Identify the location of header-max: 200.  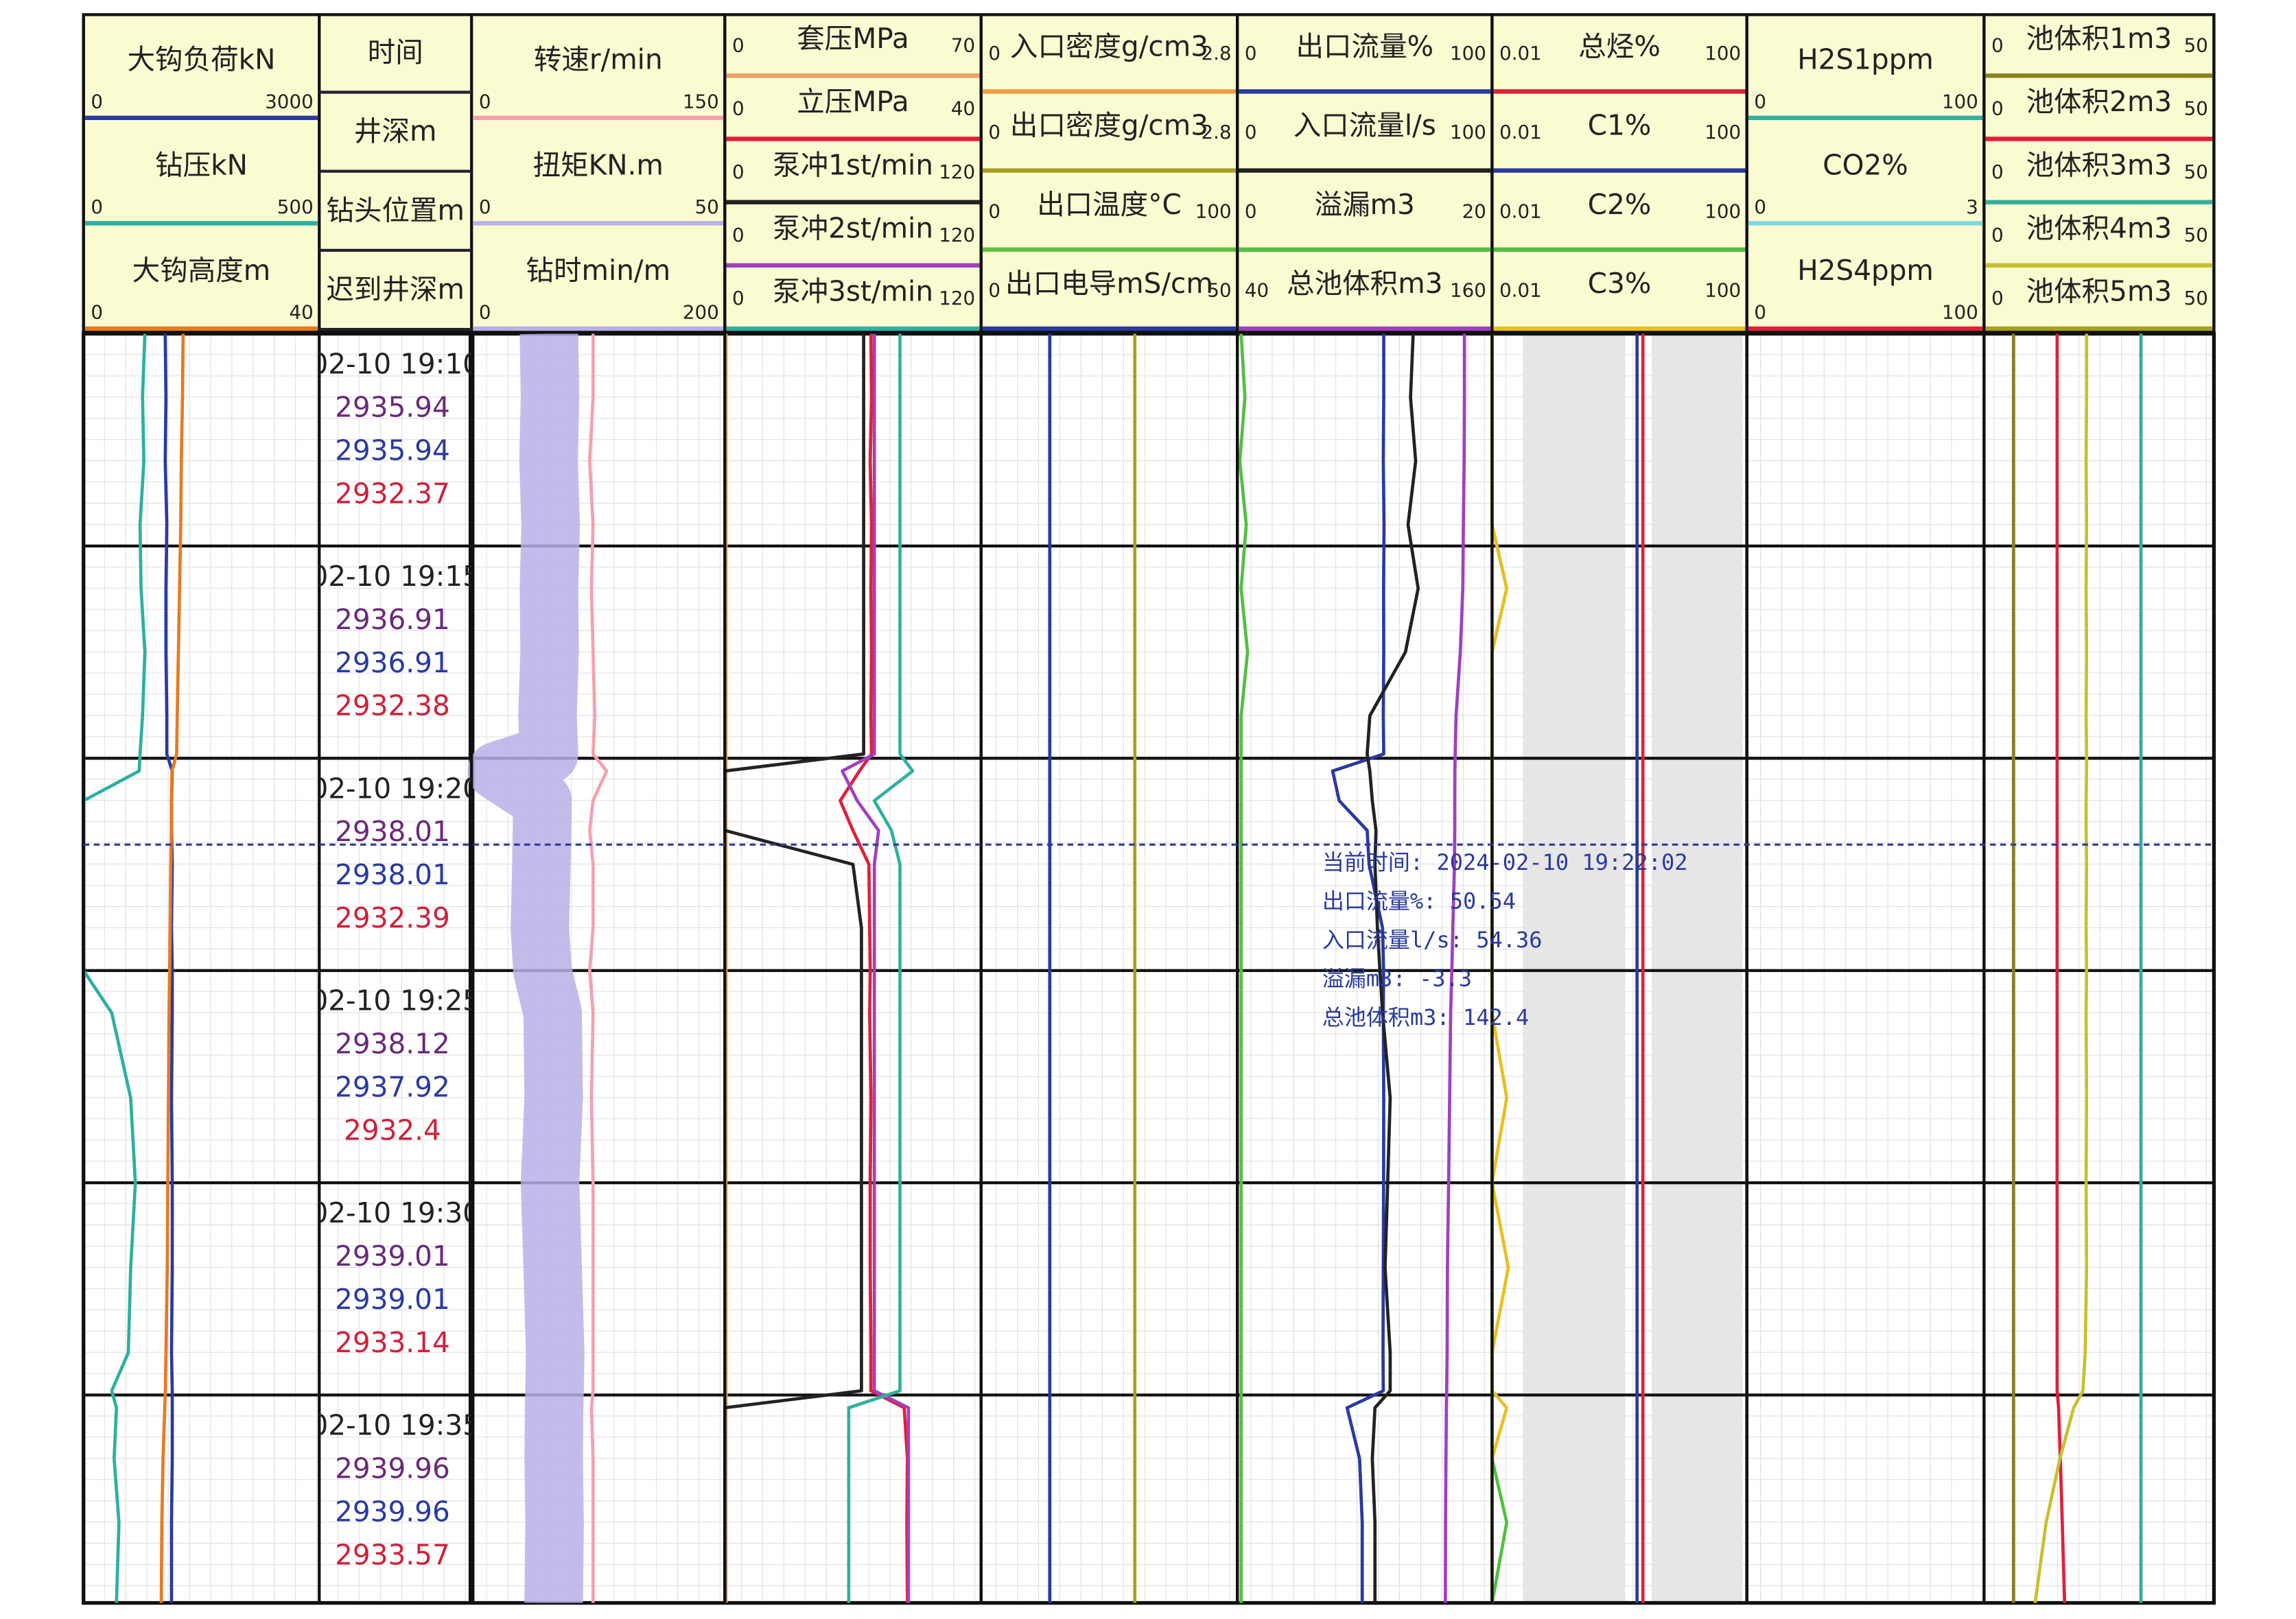
(701, 313).